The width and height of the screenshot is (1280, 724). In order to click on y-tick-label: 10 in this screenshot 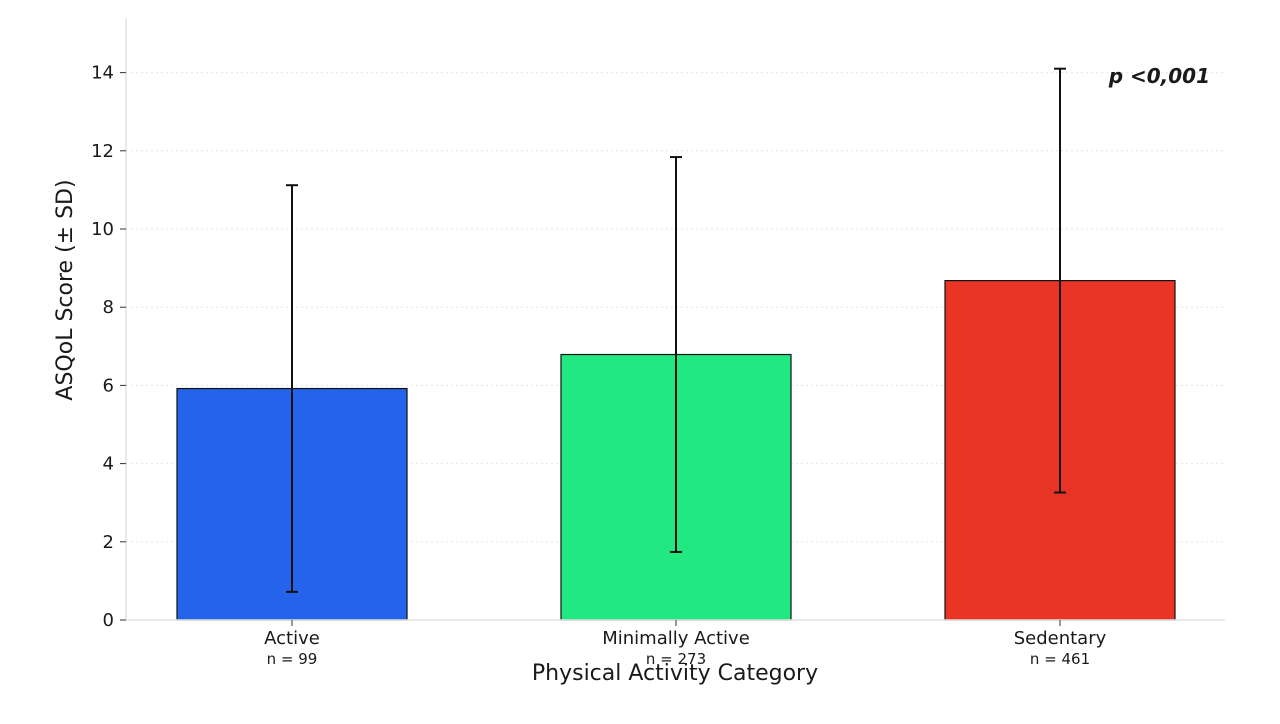, I will do `click(102, 229)`.